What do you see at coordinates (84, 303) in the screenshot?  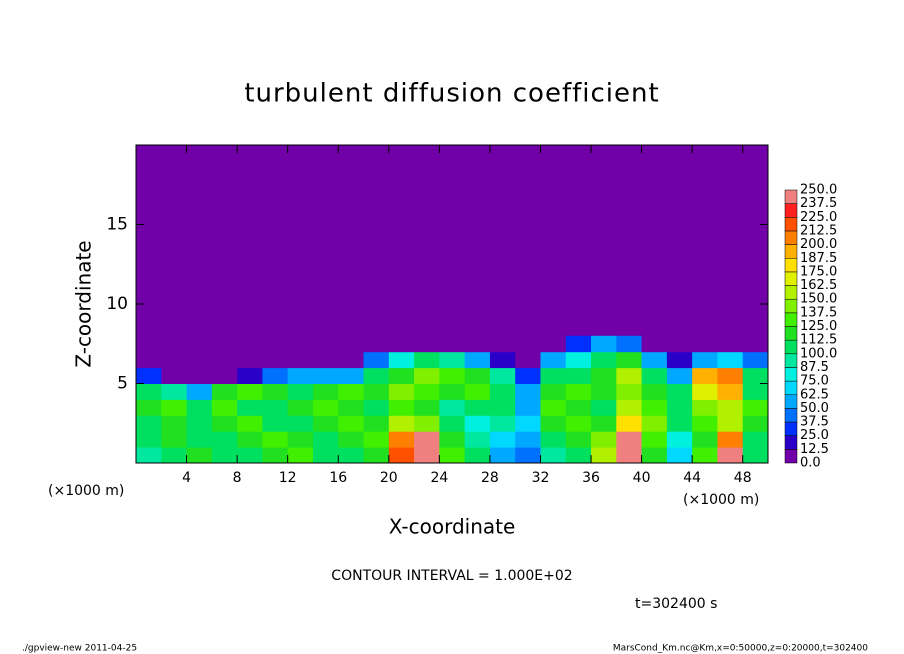 I see `y-axis-label: Z-coordinate` at bounding box center [84, 303].